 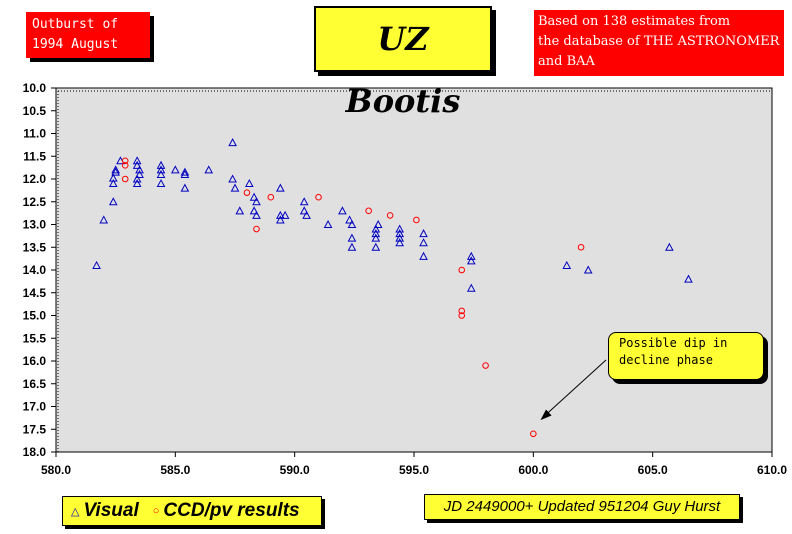 What do you see at coordinates (75, 511) in the screenshot?
I see `triangle-icon: △` at bounding box center [75, 511].